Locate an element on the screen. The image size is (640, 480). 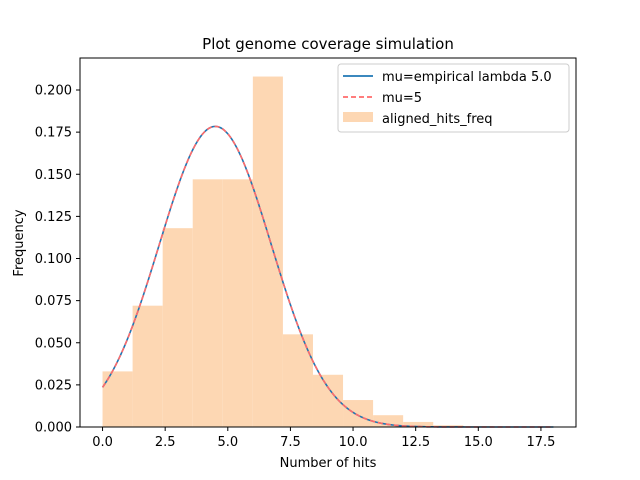
x-tick-label: 5.0 is located at coordinates (227, 442).